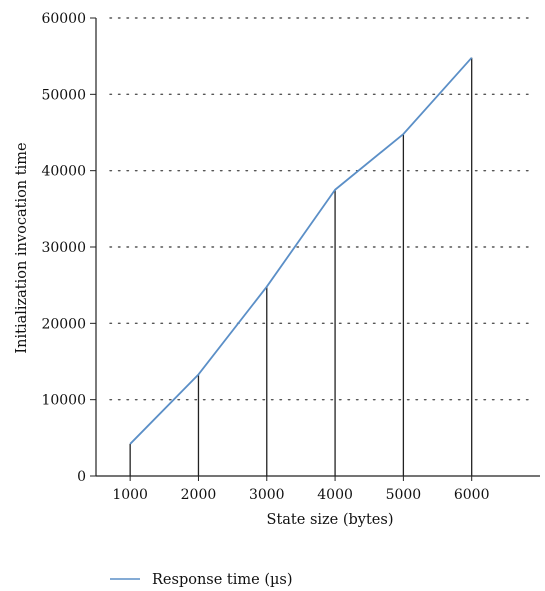 The width and height of the screenshot is (545, 591). I want to click on y-tick-label-20000: 20000, so click(63, 324).